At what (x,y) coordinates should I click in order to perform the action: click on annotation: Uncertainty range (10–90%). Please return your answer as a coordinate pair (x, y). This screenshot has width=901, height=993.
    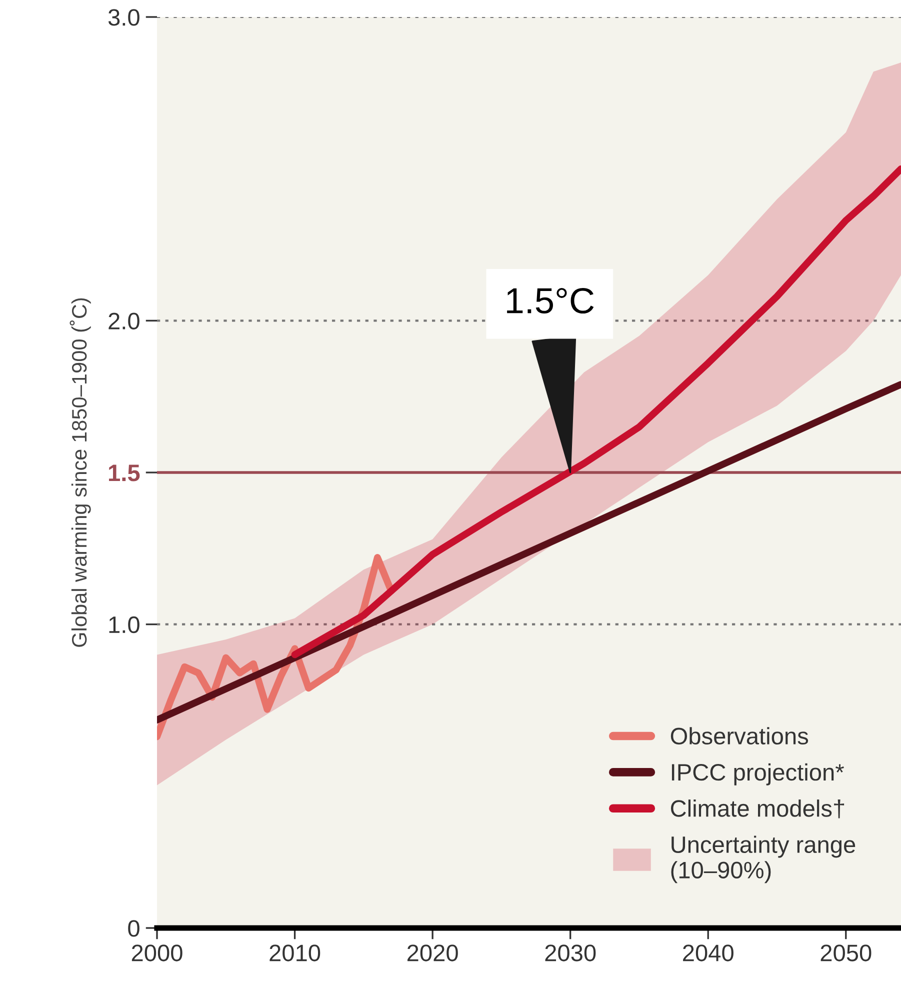
    Looking at the image, I should click on (763, 860).